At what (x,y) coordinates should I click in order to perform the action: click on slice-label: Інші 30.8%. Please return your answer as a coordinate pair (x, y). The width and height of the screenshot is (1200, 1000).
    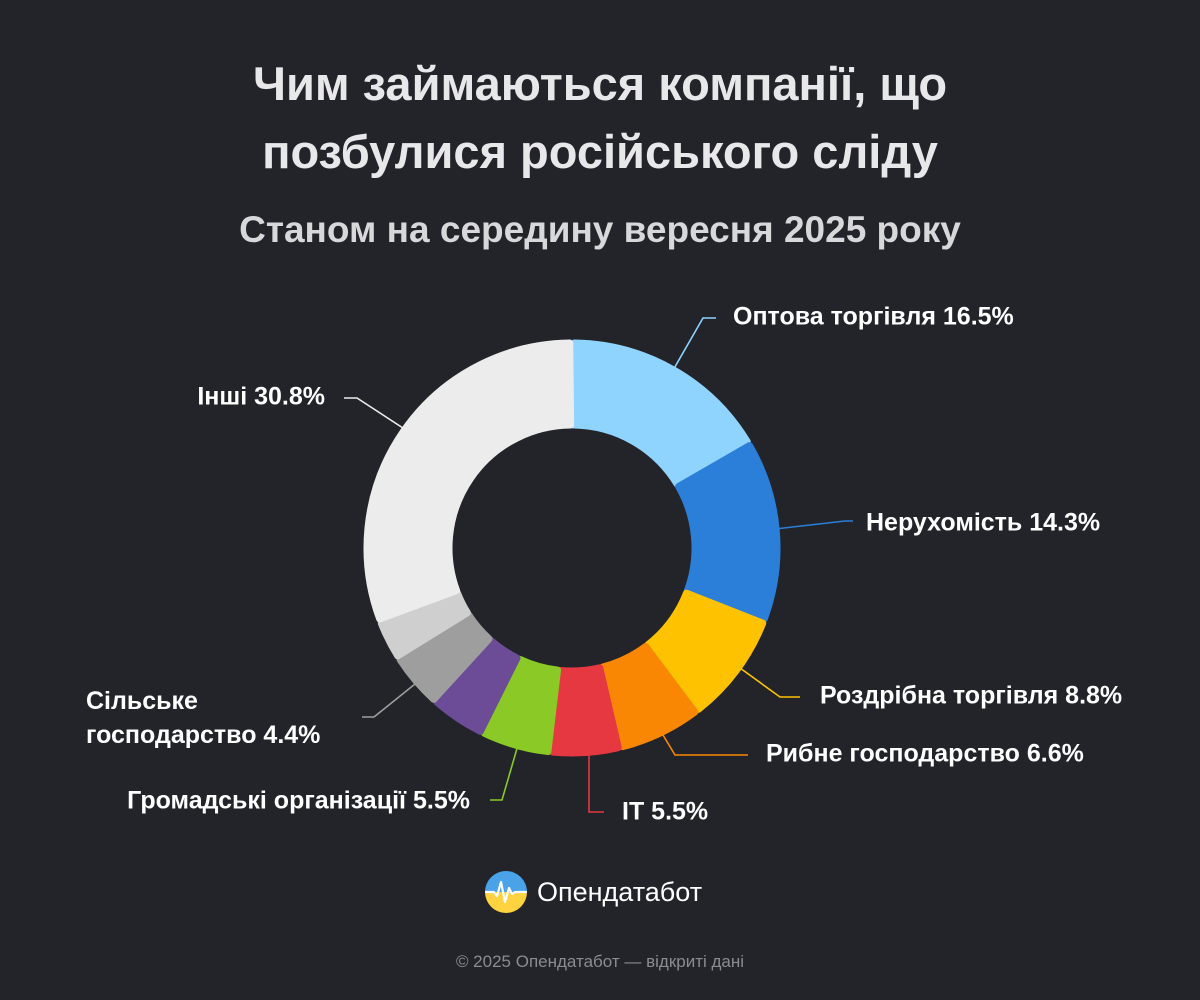
    Looking at the image, I should click on (261, 397).